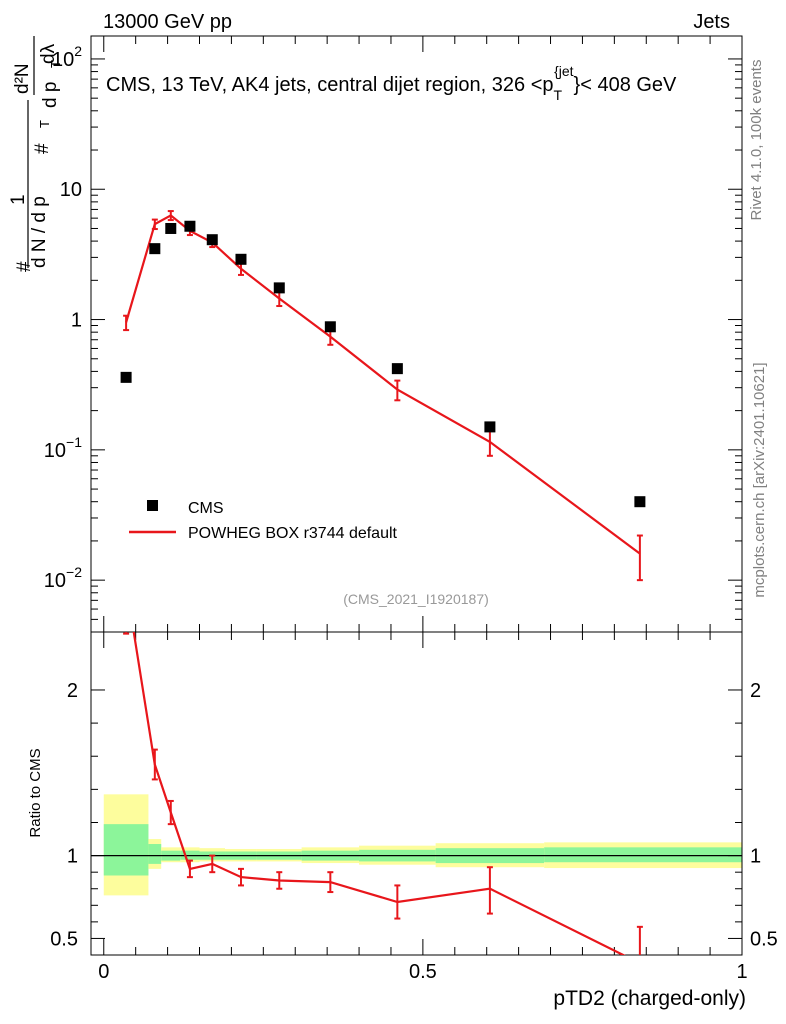 Image resolution: width=786 pixels, height=1024 pixels. Describe the element at coordinates (64, 939) in the screenshot. I see `ratio-y-tick-label-left: 0.5` at that location.